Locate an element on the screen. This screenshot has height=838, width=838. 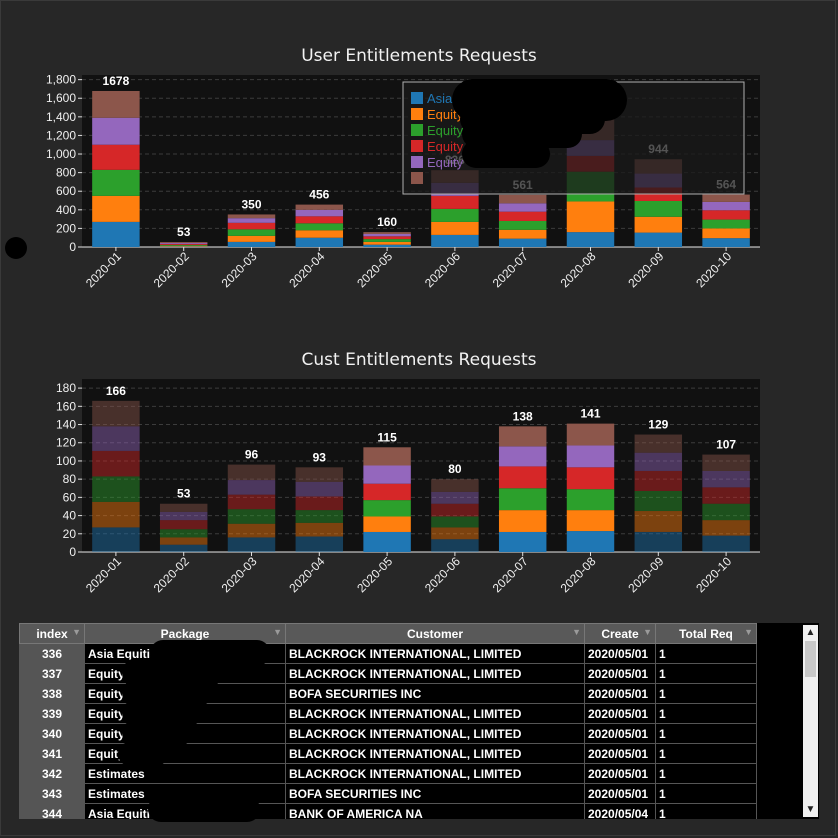
x-tick-label: 2020-04 is located at coordinates (306, 574).